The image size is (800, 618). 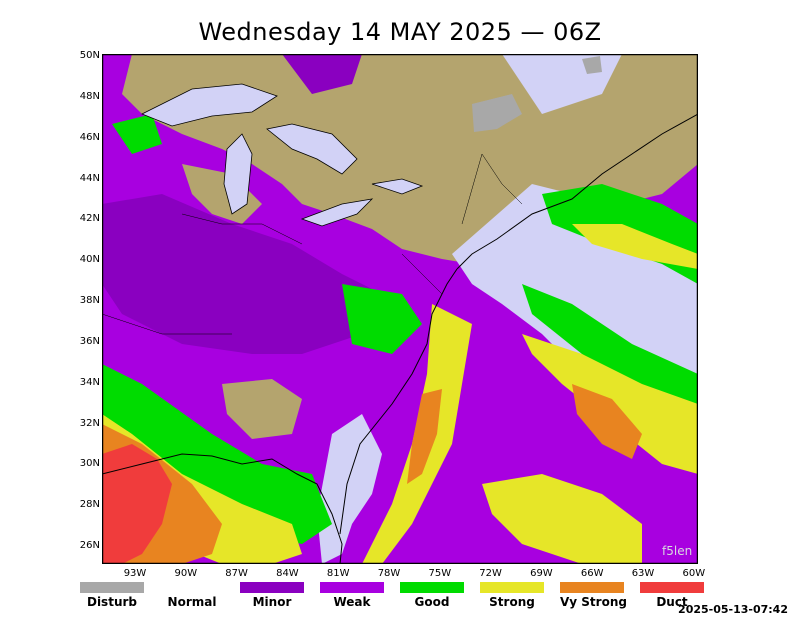 What do you see at coordinates (733, 609) in the screenshot?
I see `timestamp: 2025-05-13-07:42` at bounding box center [733, 609].